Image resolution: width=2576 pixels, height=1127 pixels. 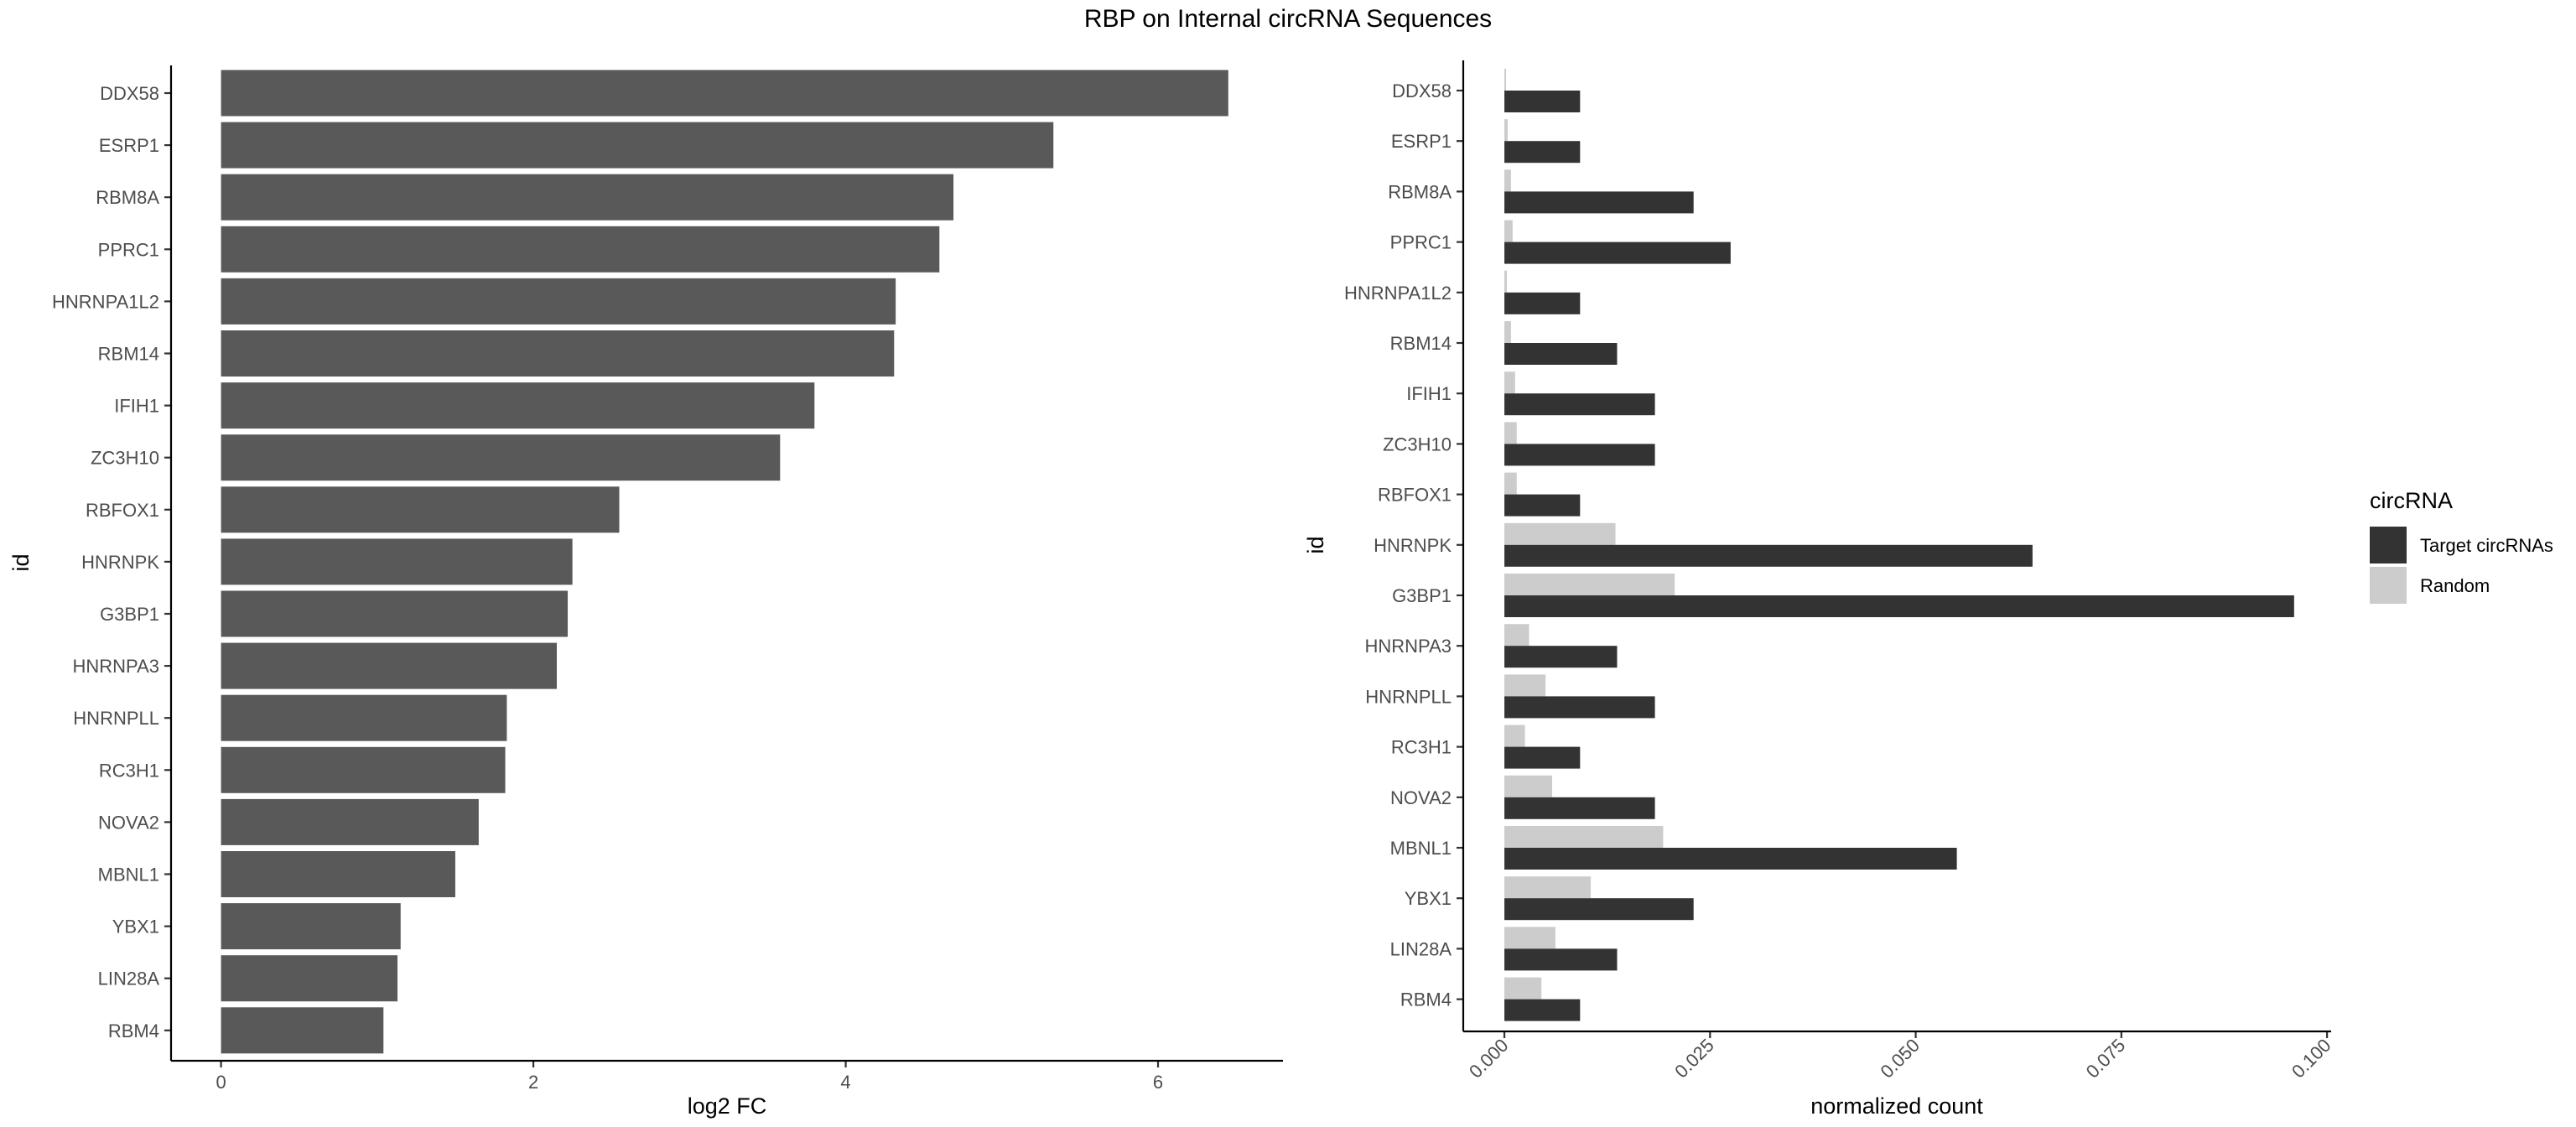 I want to click on bar-log2fc-ifih1, so click(x=518, y=405).